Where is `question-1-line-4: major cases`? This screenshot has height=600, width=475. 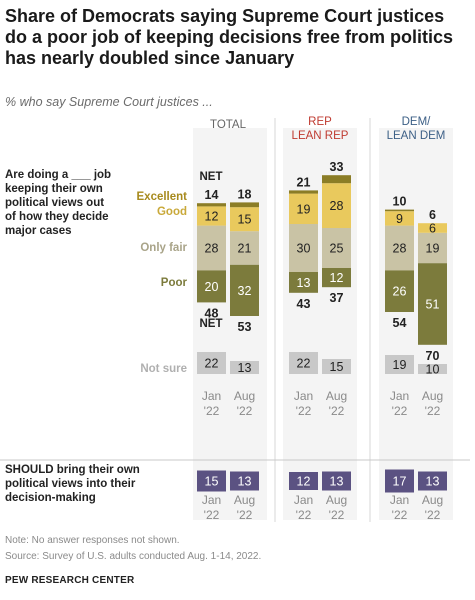
question-1-line-4: major cases is located at coordinates (38, 231).